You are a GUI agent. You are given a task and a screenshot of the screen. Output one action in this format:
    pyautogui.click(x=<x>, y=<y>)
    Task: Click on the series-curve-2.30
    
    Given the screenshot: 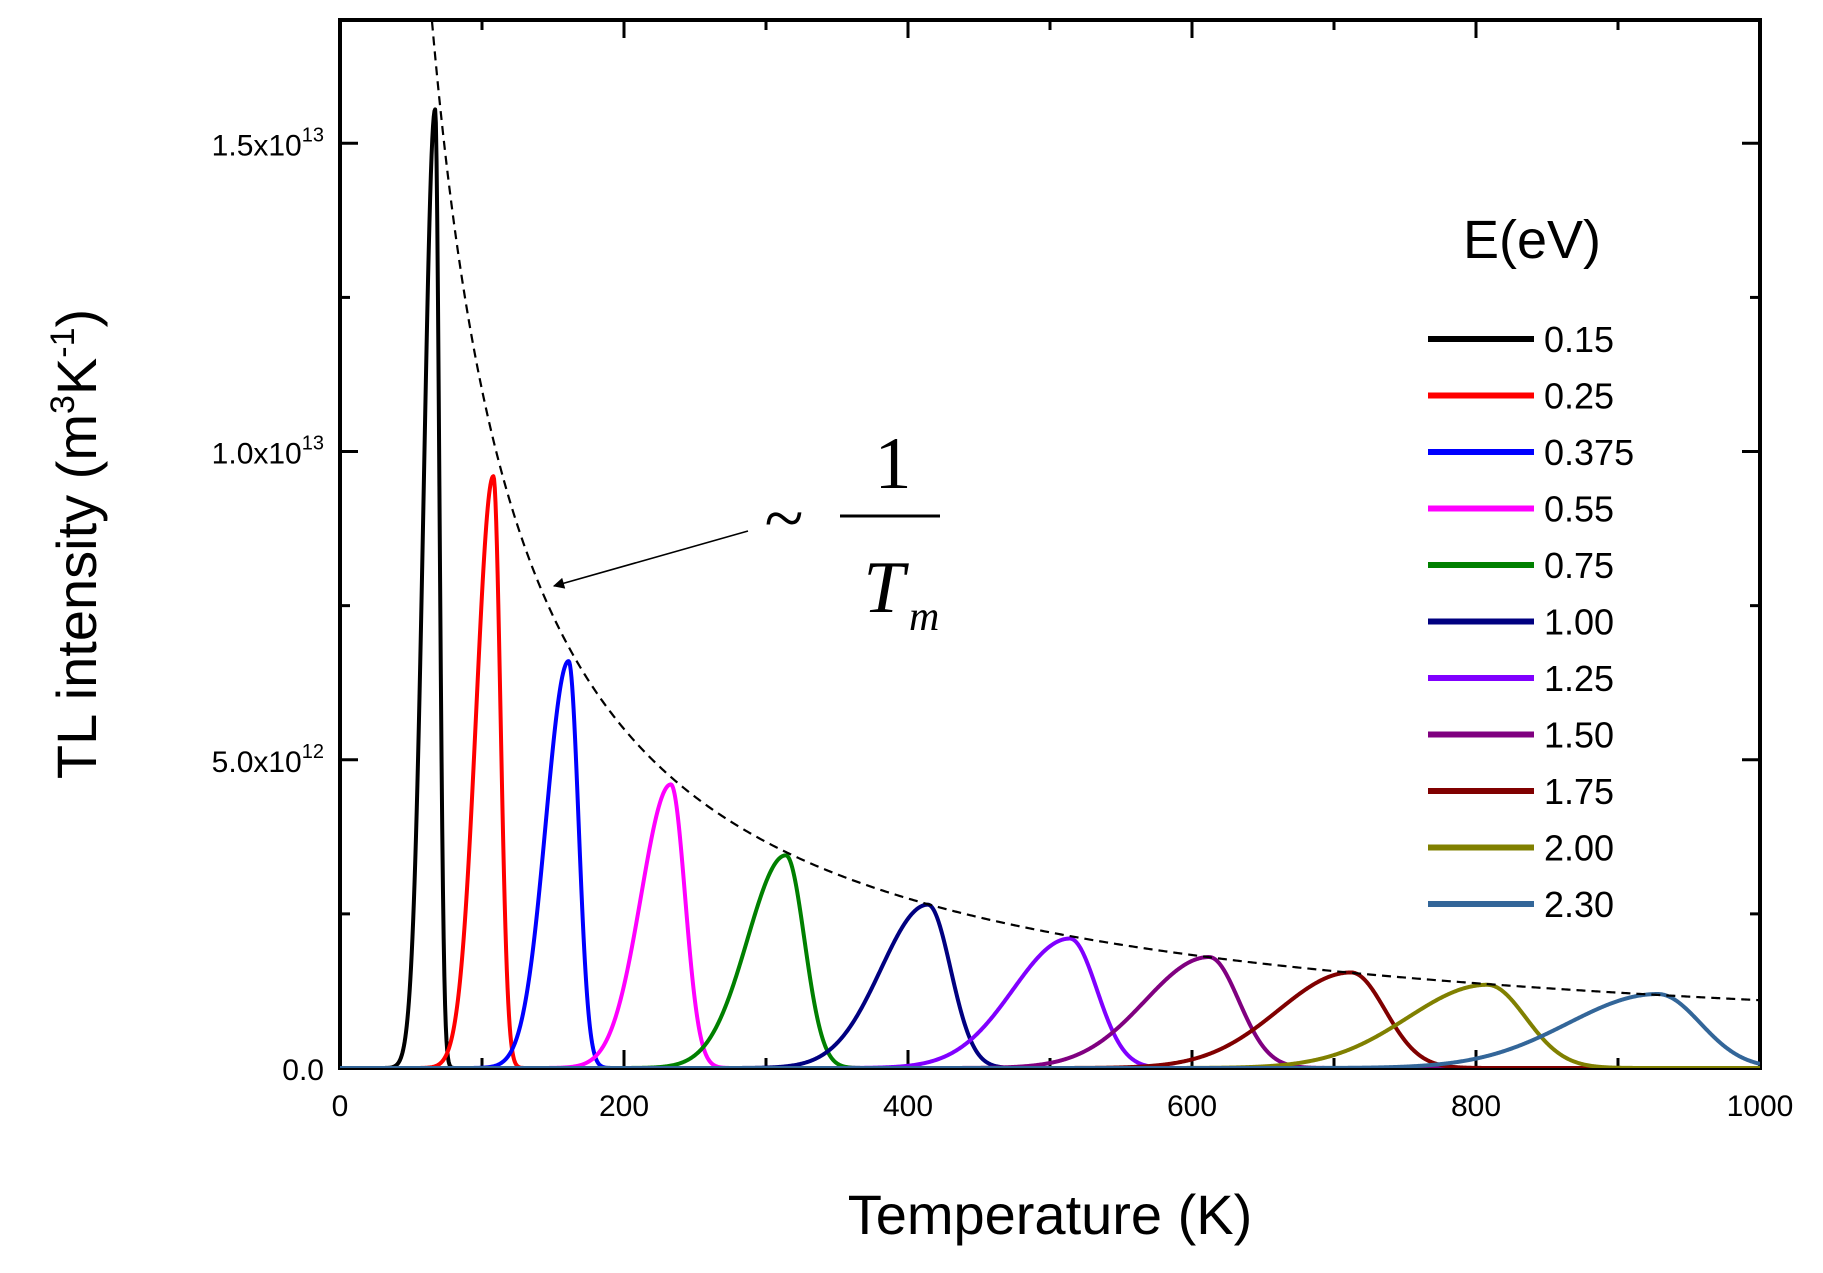 What is the action you would take?
    pyautogui.click(x=1050, y=1030)
    